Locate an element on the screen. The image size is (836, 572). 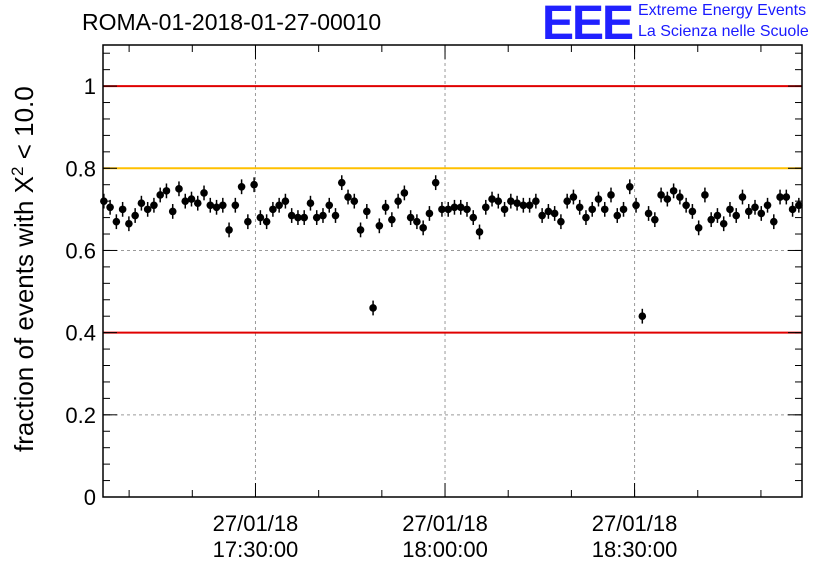
y-tick-label: 0 is located at coordinates (90, 497).